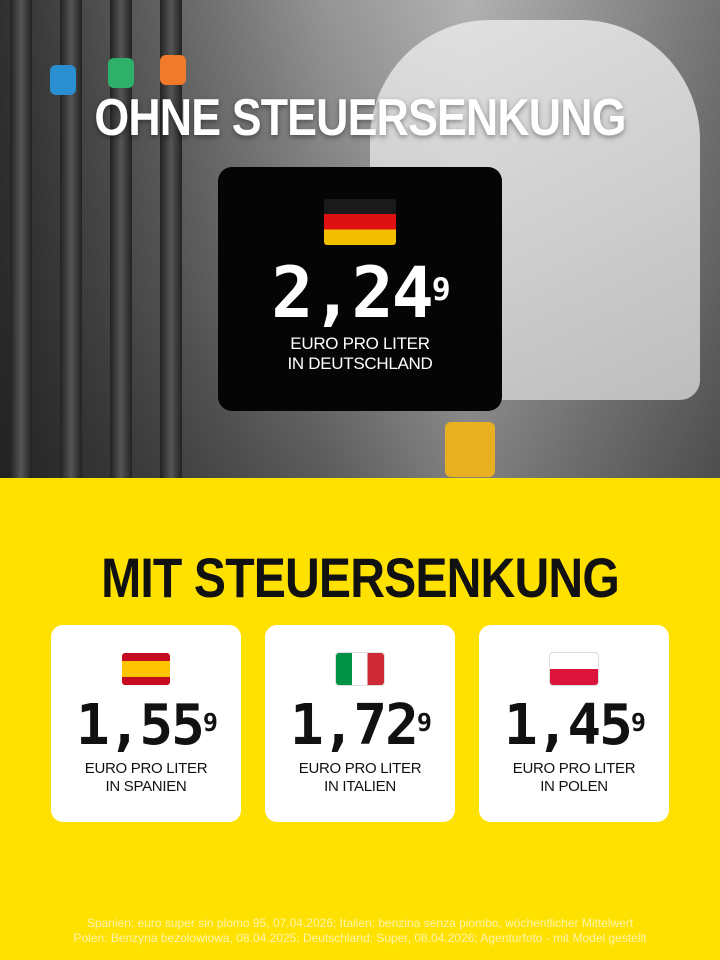 This screenshot has width=720, height=960. I want to click on flag-germany-icon, so click(360, 222).